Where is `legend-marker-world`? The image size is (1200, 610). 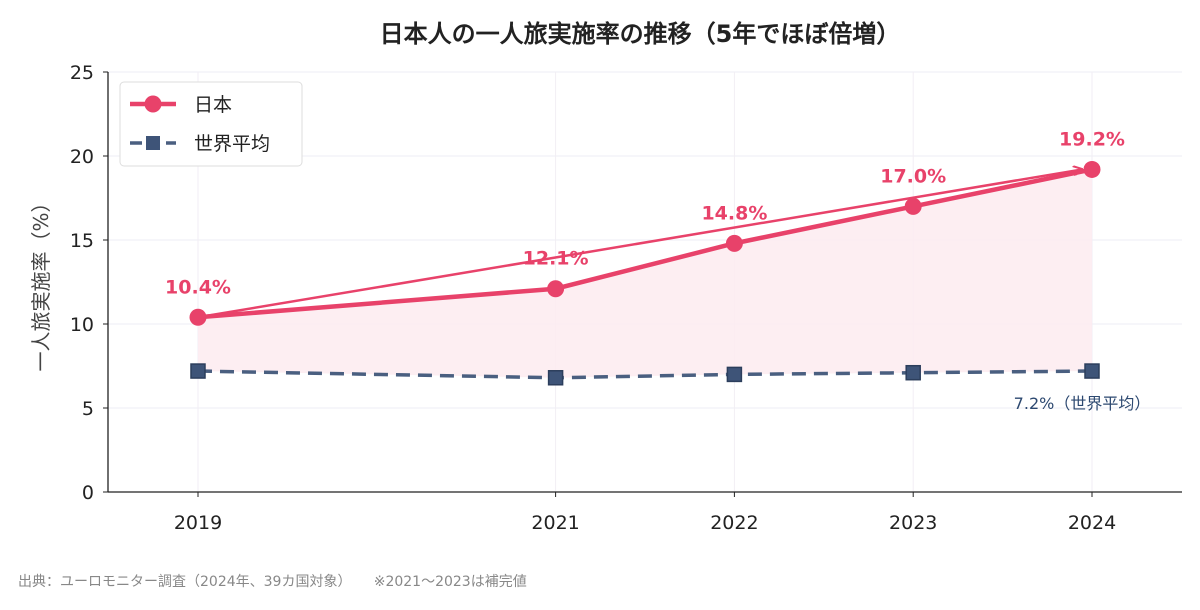 legend-marker-world is located at coordinates (153, 143).